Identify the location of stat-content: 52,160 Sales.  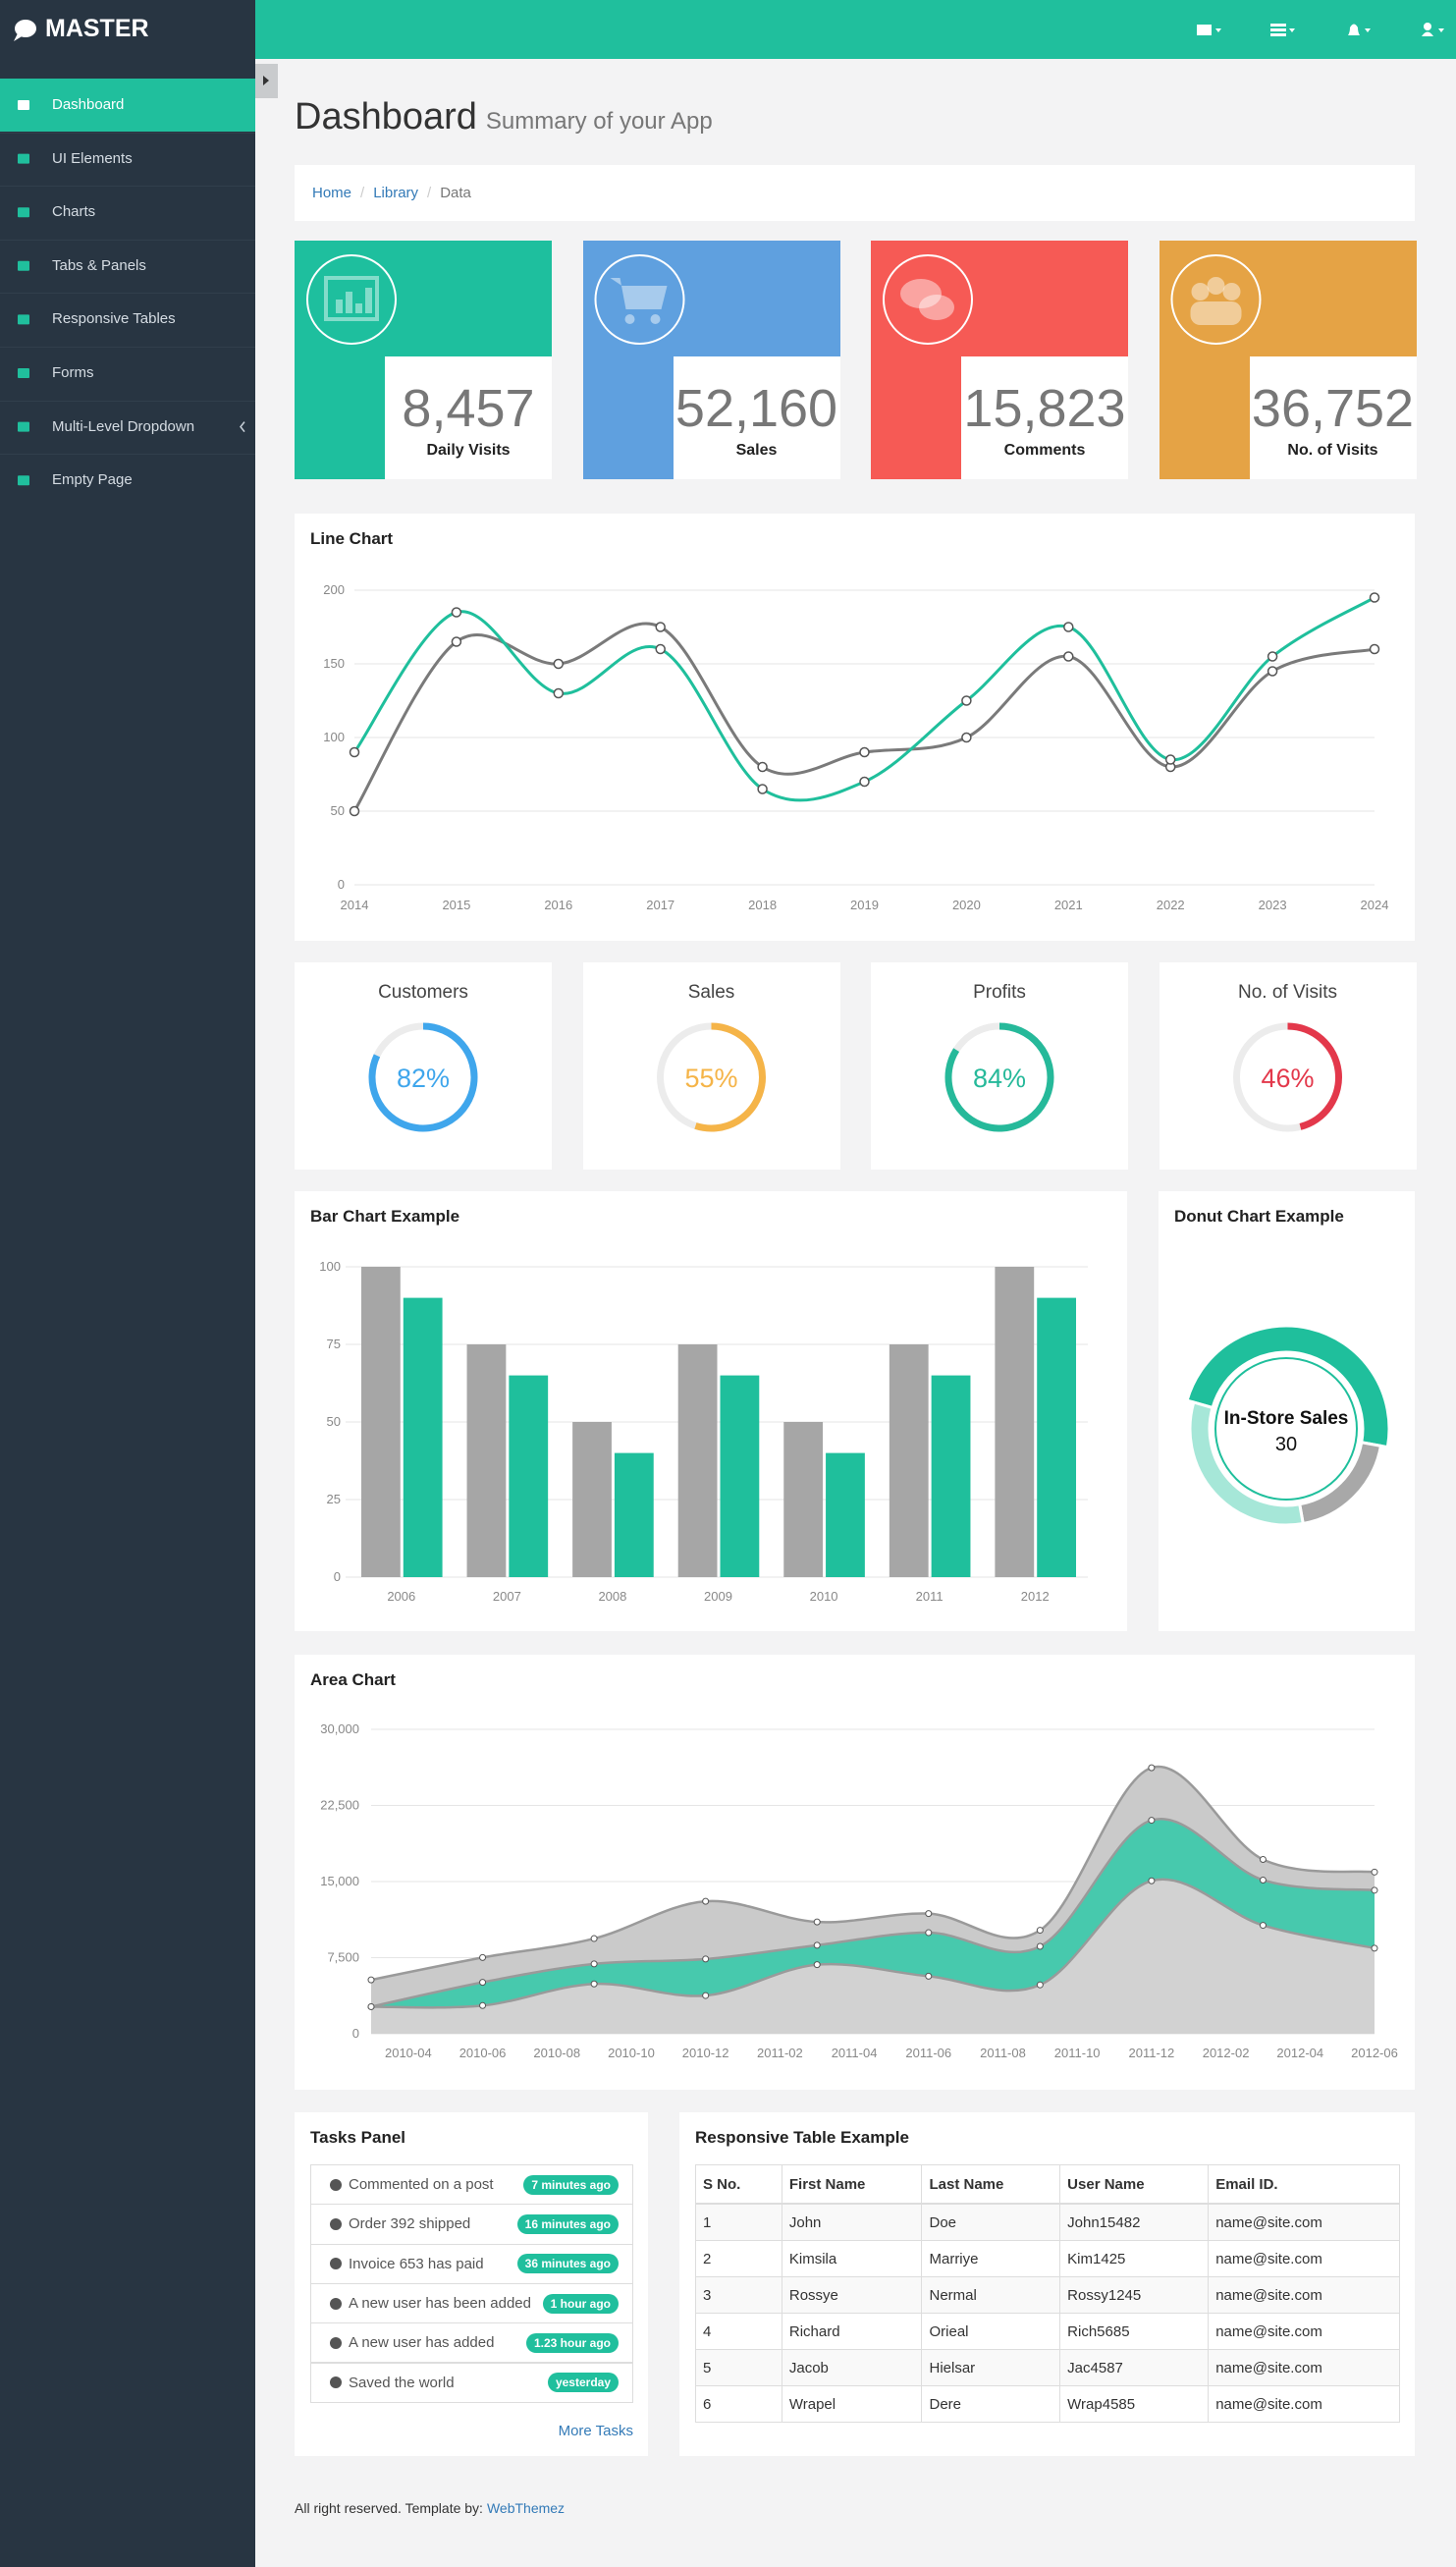
(756, 417).